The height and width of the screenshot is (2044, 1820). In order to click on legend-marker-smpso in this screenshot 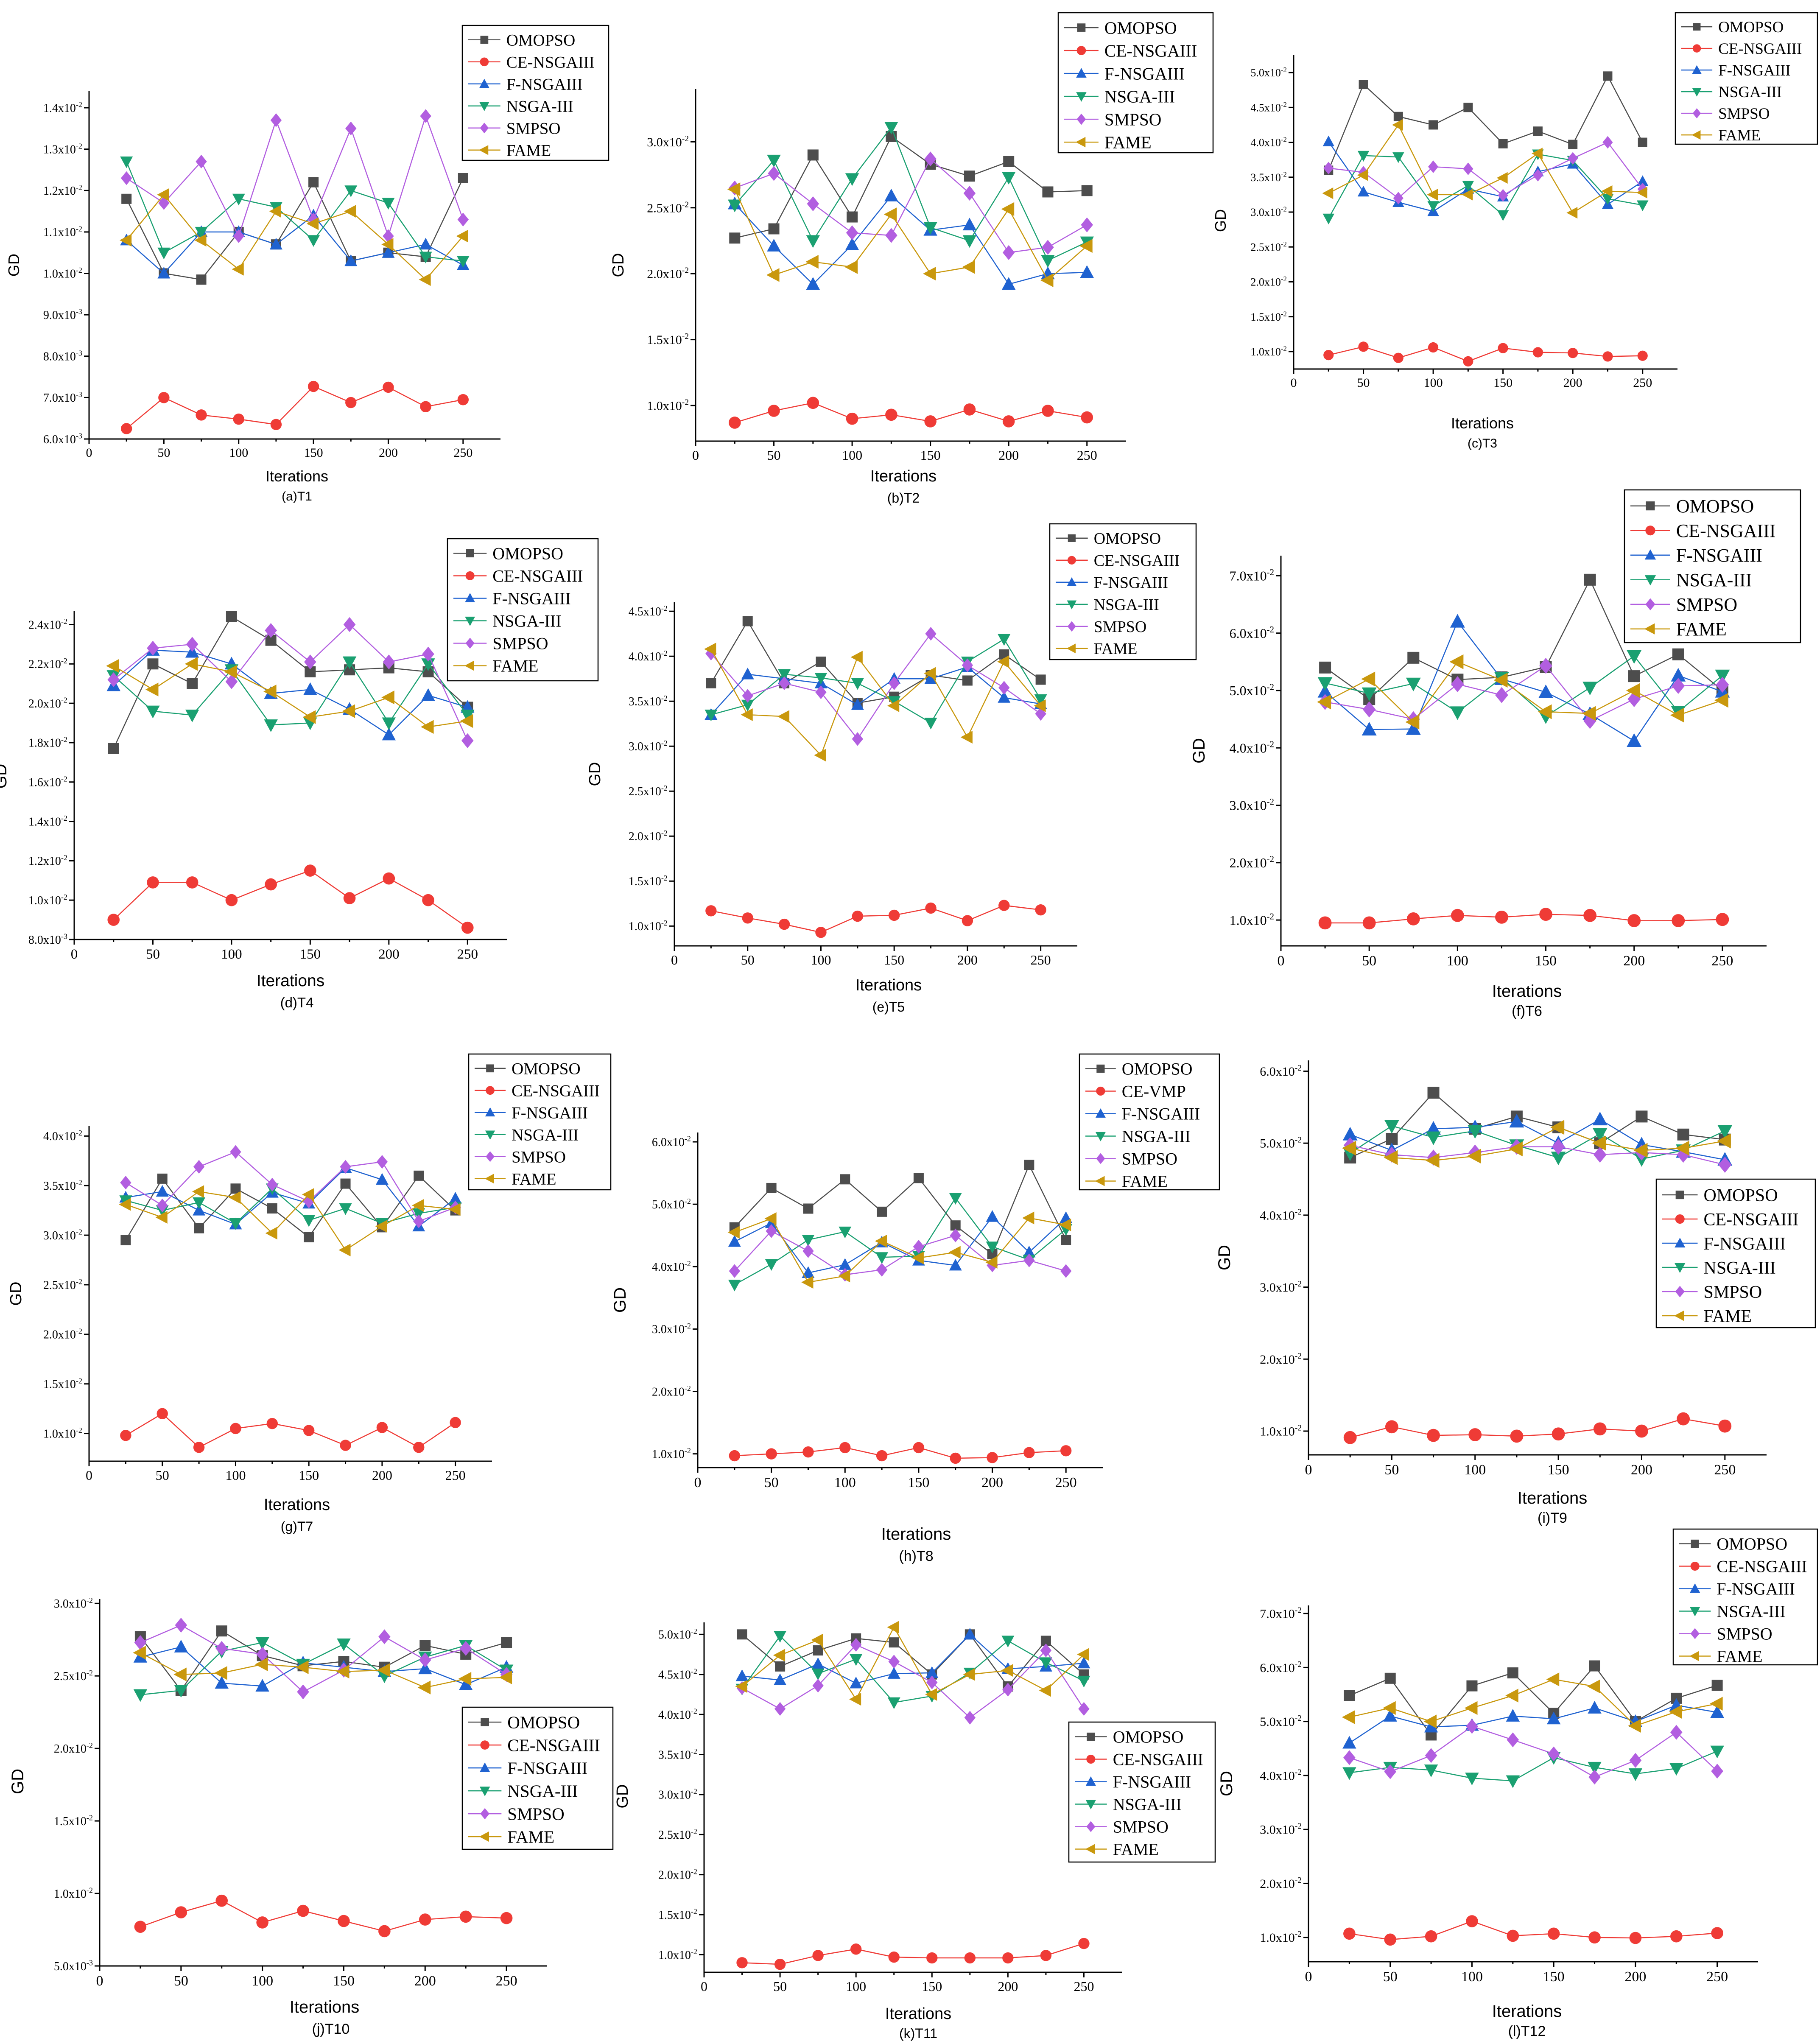, I will do `click(1081, 119)`.